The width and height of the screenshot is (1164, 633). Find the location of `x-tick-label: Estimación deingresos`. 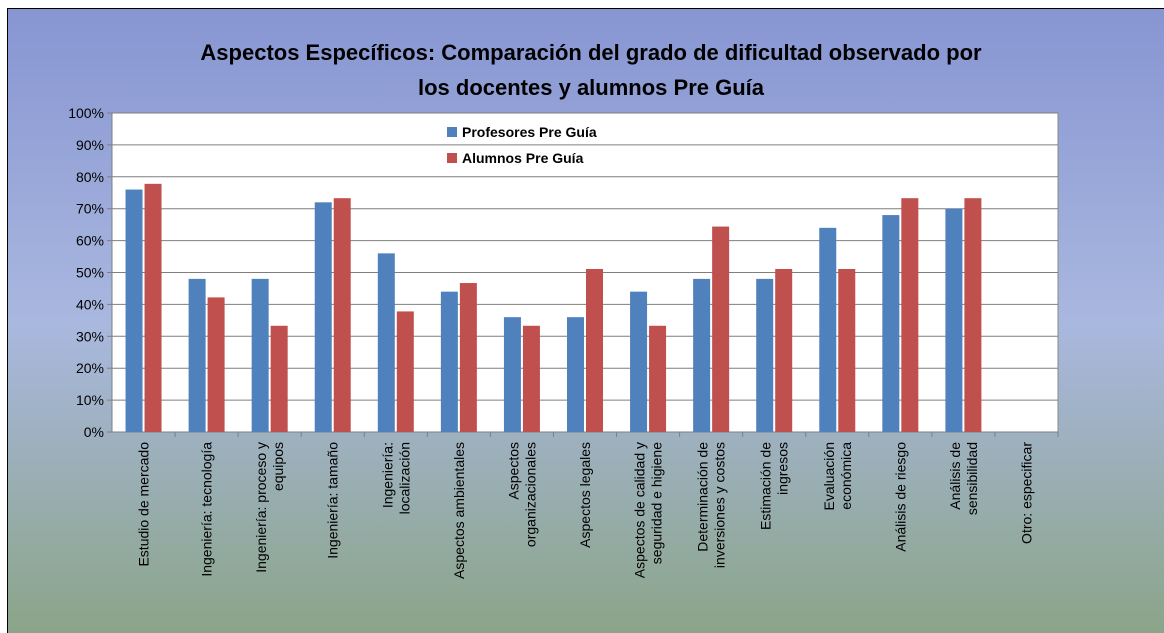

x-tick-label: Estimación deingresos is located at coordinates (774, 486).